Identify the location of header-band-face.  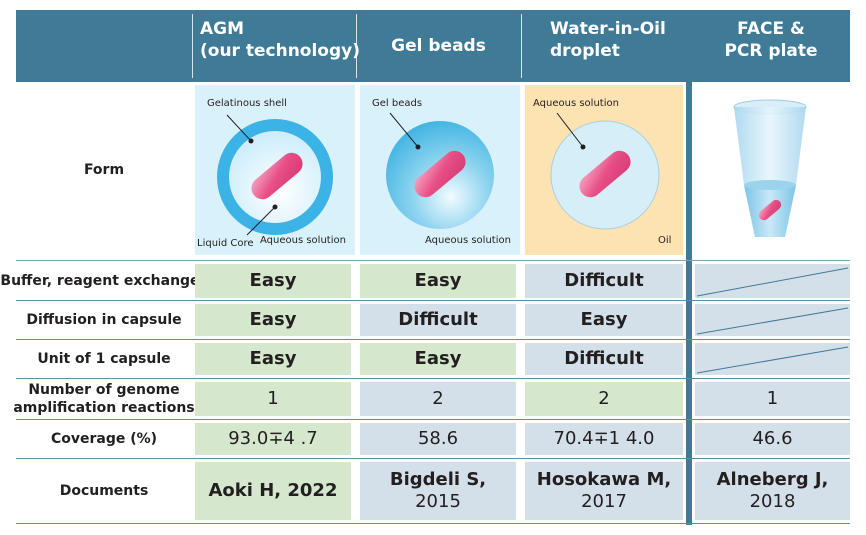
(771, 46).